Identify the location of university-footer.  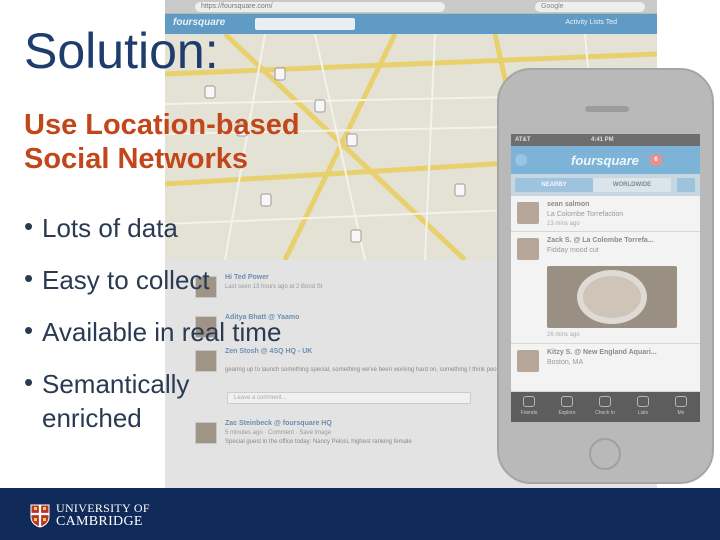
(360, 514).